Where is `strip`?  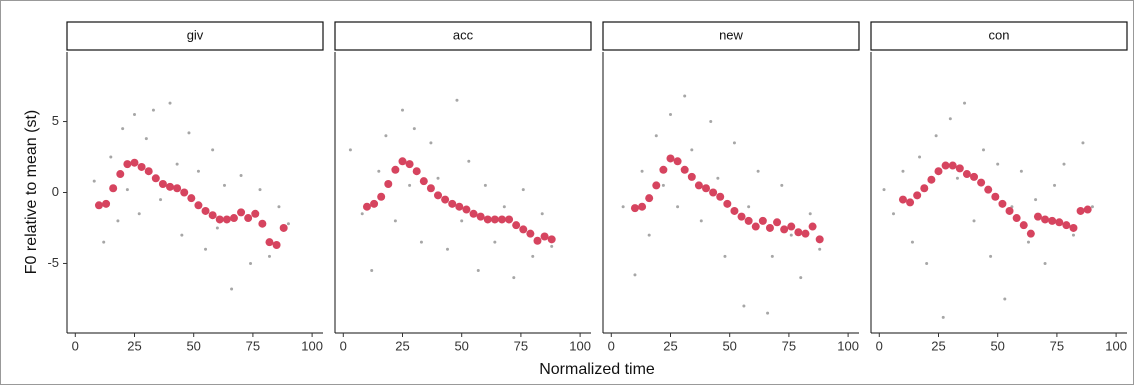
strip is located at coordinates (463, 36).